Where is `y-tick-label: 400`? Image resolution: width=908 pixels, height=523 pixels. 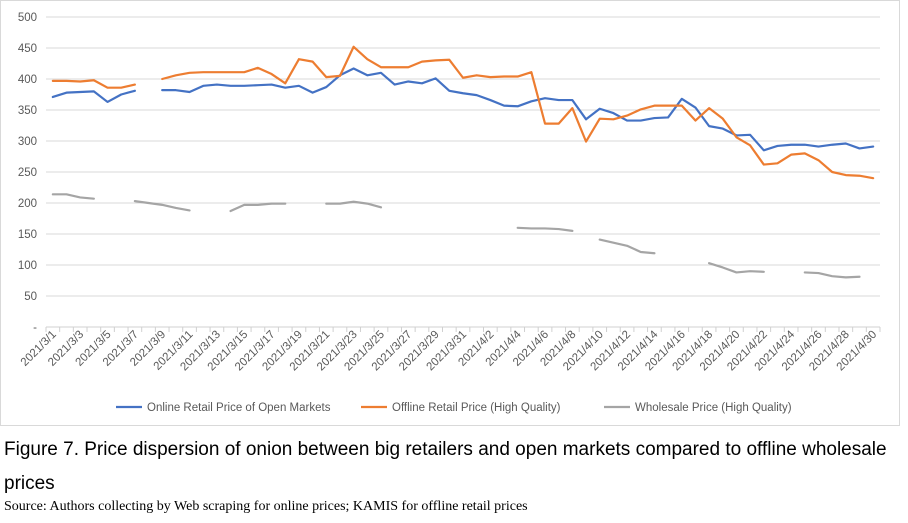 y-tick-label: 400 is located at coordinates (27, 80).